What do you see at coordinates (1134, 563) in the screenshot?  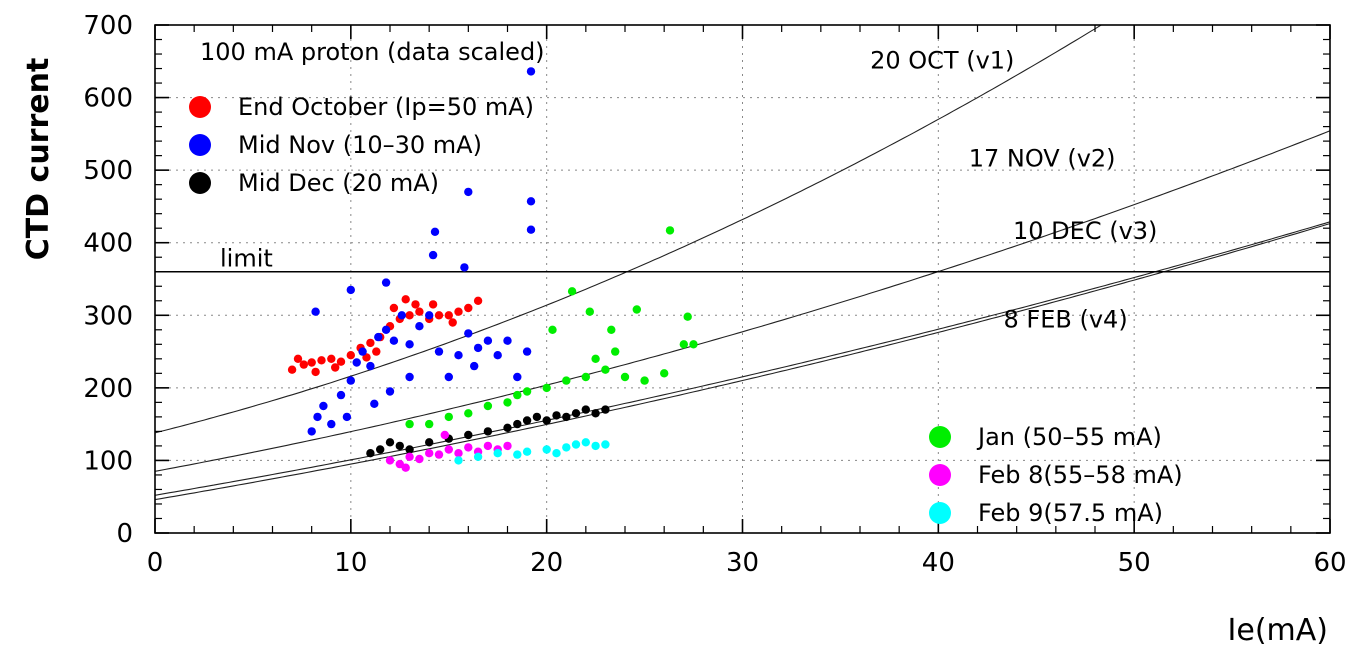 I see `x-tick-label: 50` at bounding box center [1134, 563].